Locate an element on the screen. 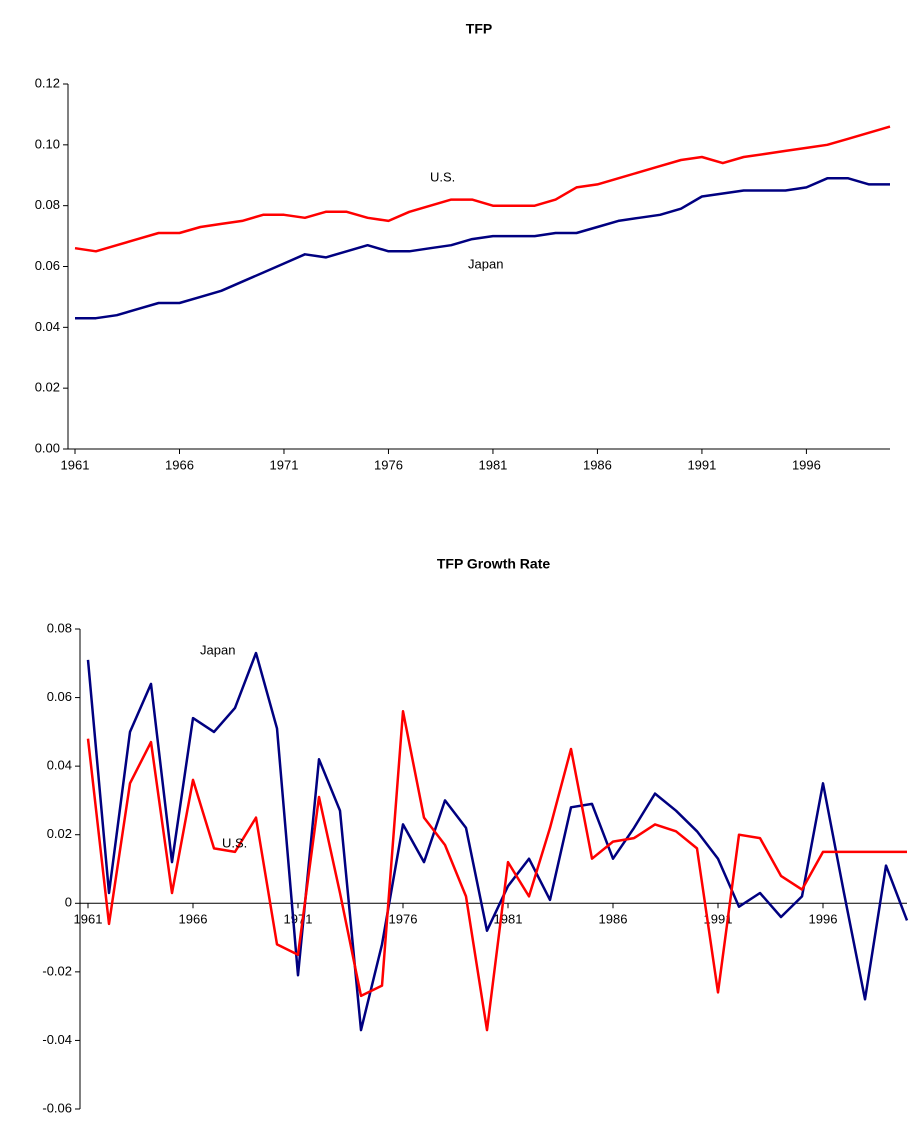 The width and height of the screenshot is (911, 1122). y-tick-label: 0.10 is located at coordinates (47, 143).